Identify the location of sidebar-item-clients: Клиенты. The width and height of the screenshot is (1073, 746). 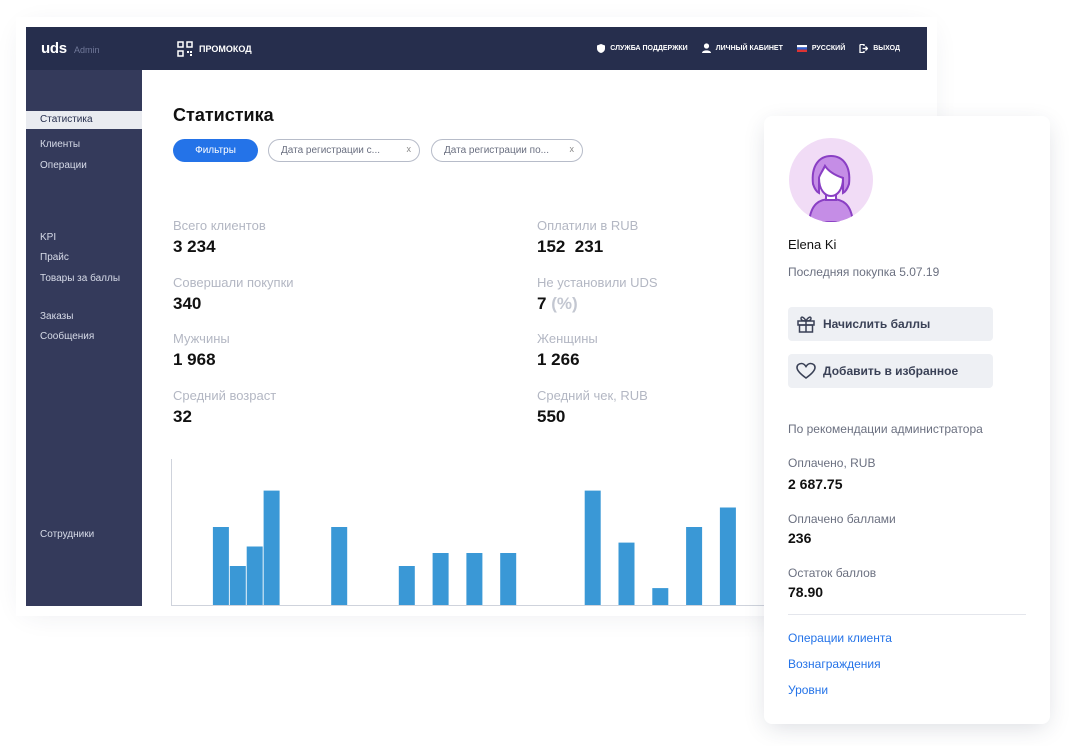
(60, 144).